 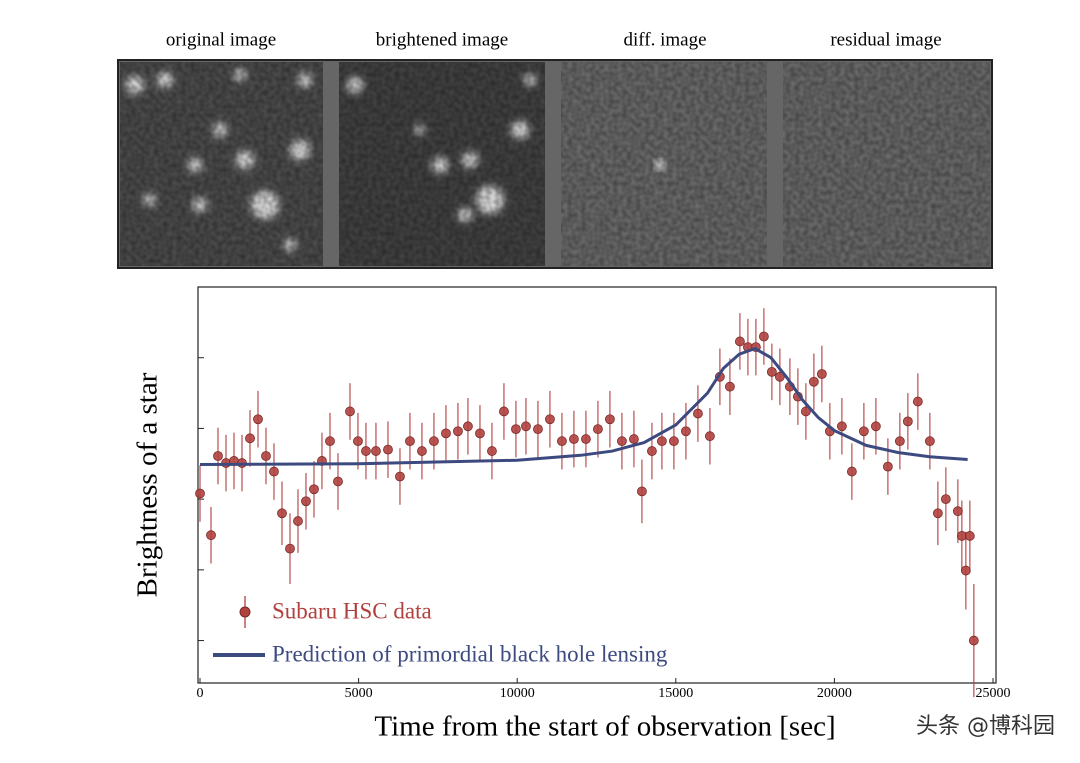 I want to click on x-tick-label: 0, so click(x=200, y=693).